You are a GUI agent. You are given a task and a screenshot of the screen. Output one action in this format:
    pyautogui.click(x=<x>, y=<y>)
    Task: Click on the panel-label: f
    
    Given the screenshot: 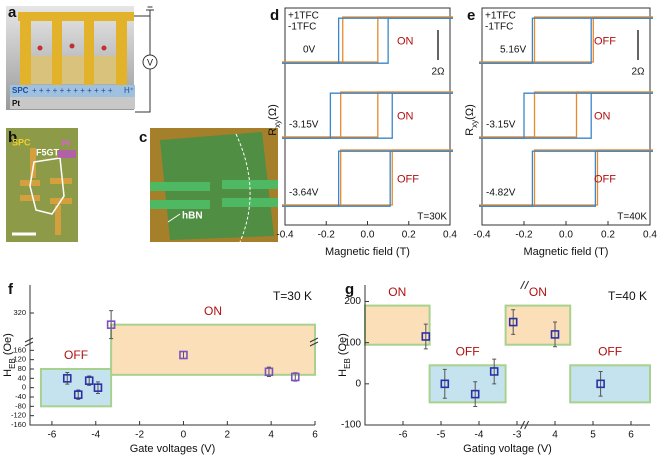 What is the action you would take?
    pyautogui.click(x=11, y=289)
    